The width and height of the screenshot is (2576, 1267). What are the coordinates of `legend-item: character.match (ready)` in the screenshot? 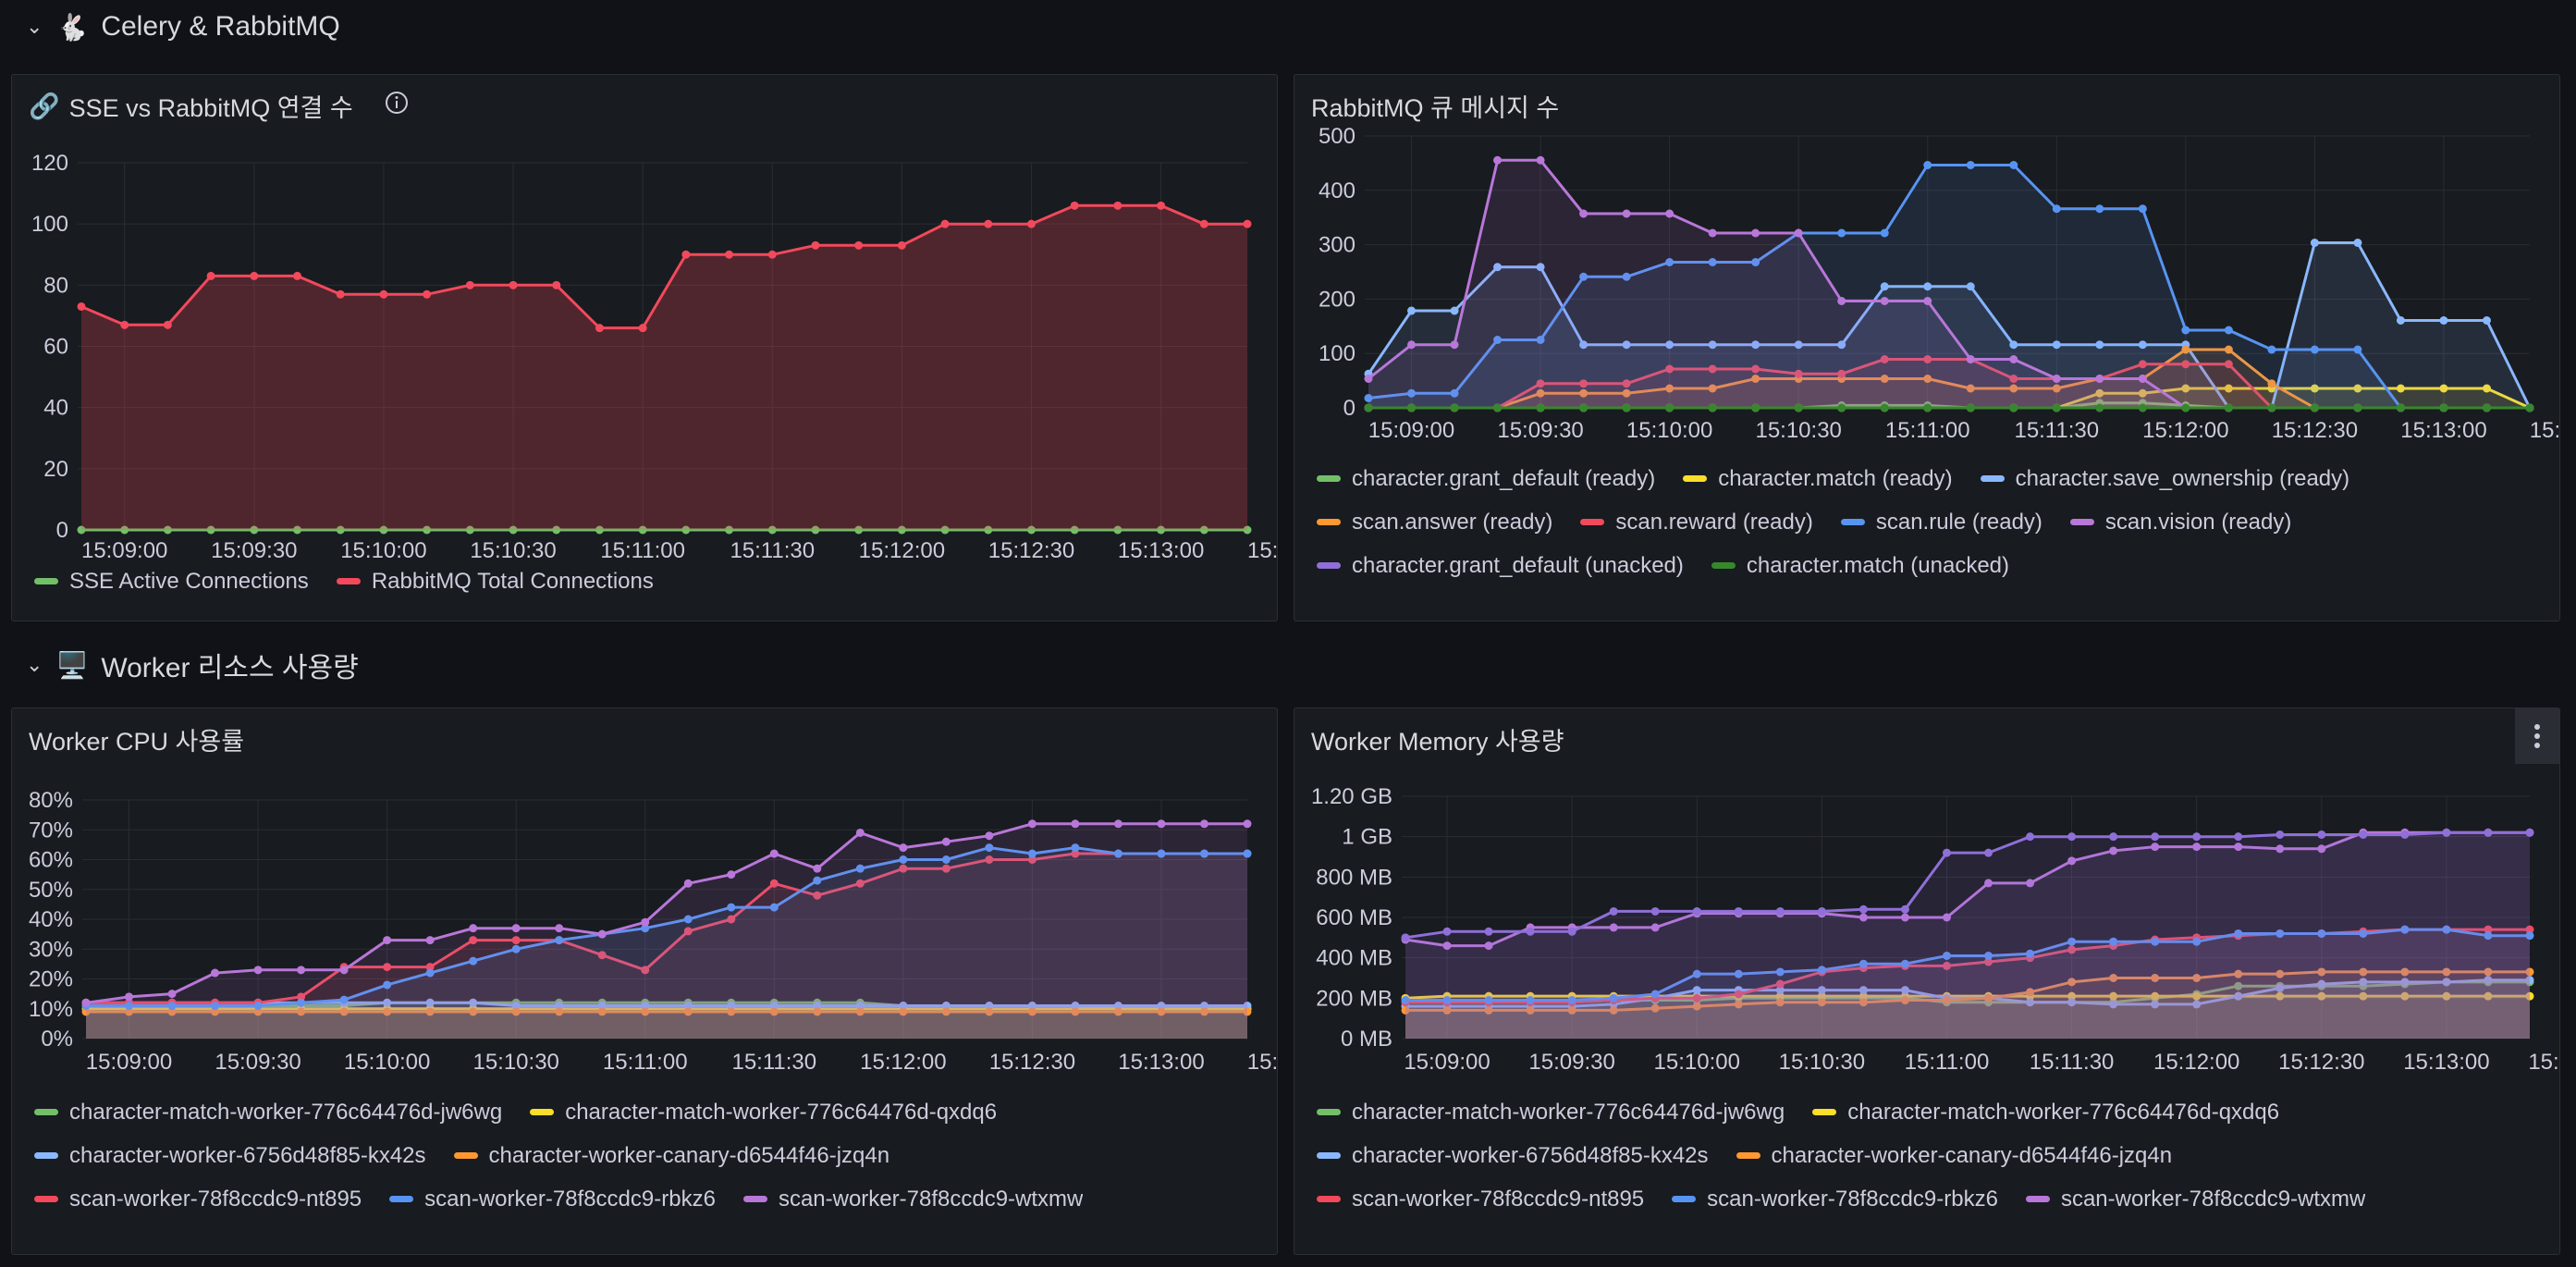 It's located at (1818, 479).